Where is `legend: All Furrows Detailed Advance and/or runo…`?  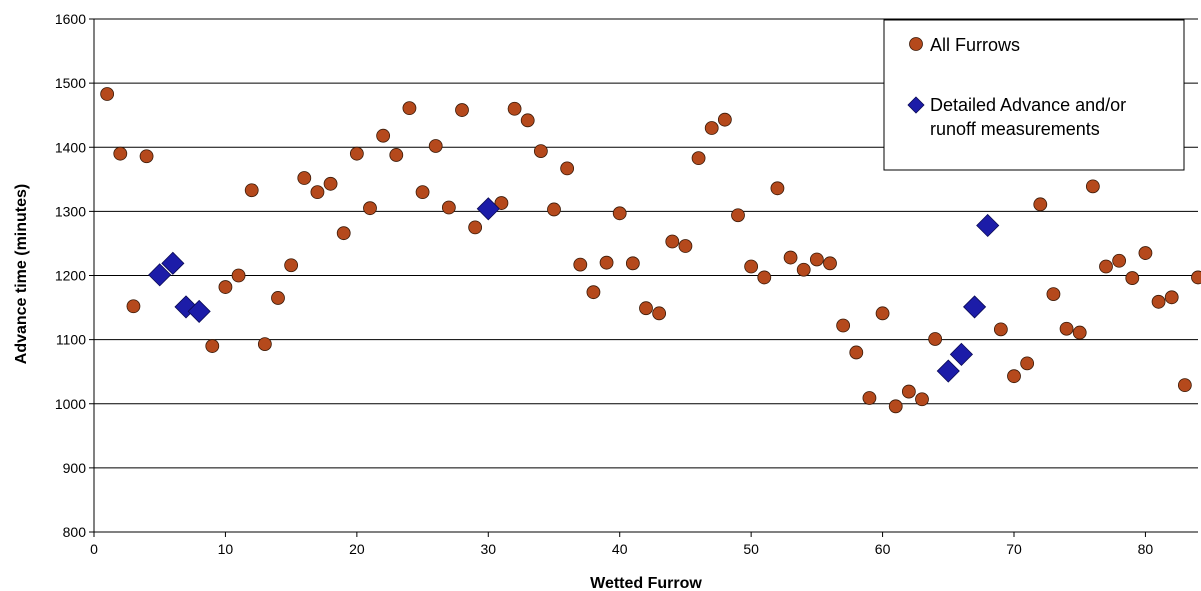 legend: All Furrows Detailed Advance and/or runo… is located at coordinates (1034, 95).